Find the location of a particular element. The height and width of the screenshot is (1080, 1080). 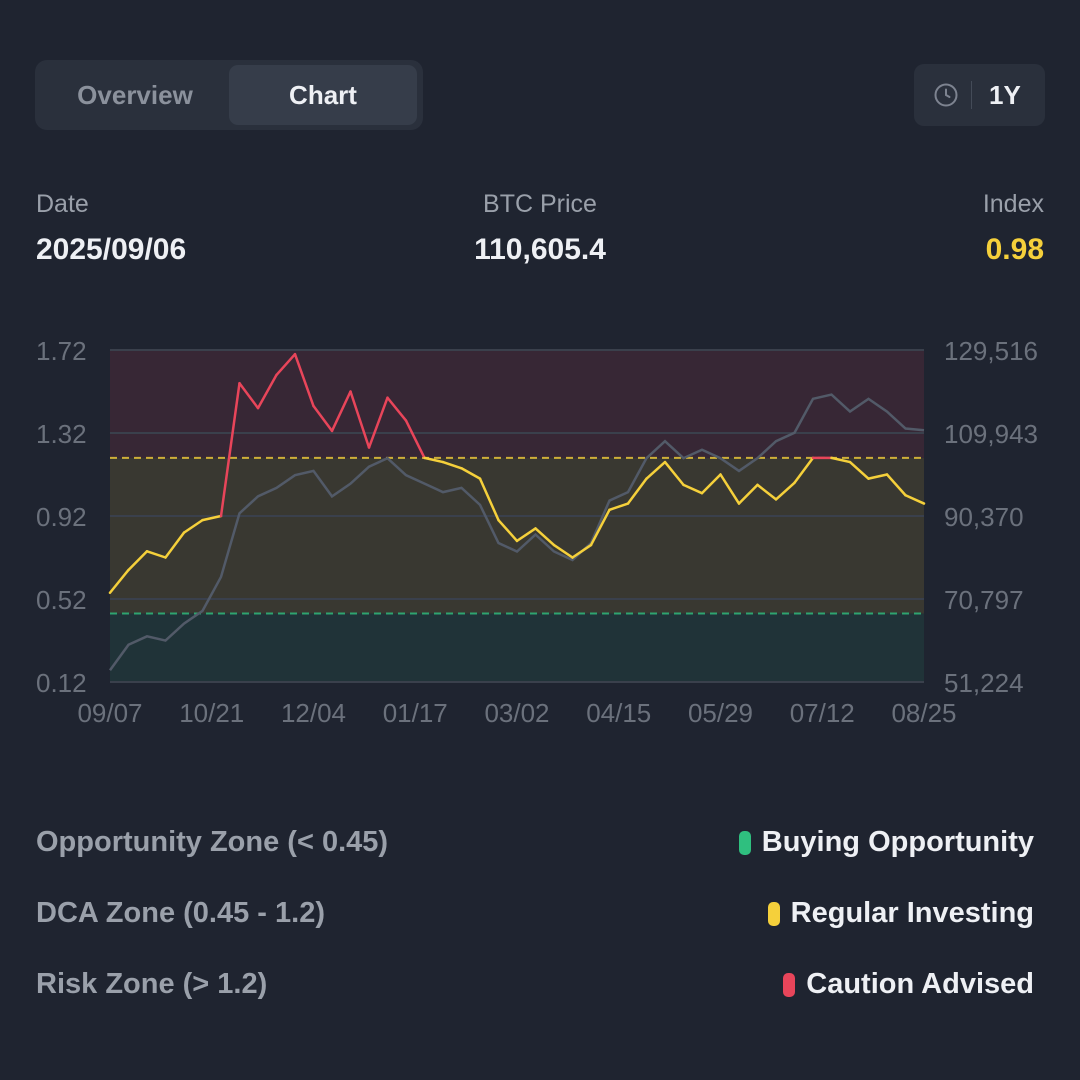

green-dot-icon is located at coordinates (744, 842).